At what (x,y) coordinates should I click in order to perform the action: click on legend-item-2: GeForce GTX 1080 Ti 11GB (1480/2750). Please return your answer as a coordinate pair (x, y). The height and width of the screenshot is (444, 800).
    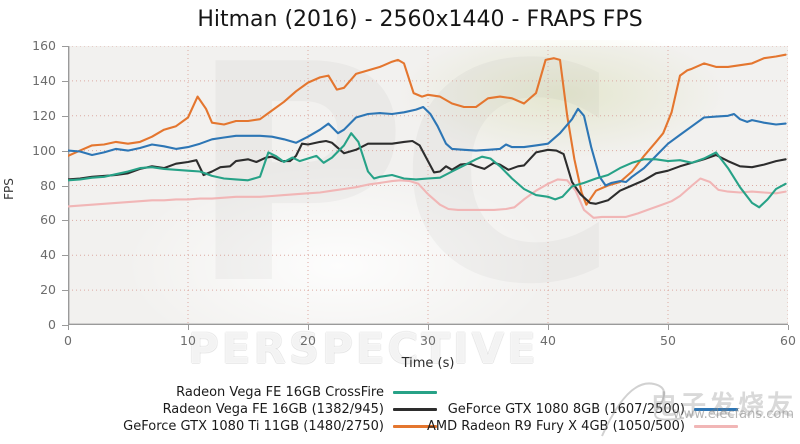
    Looking at the image, I should click on (280, 426).